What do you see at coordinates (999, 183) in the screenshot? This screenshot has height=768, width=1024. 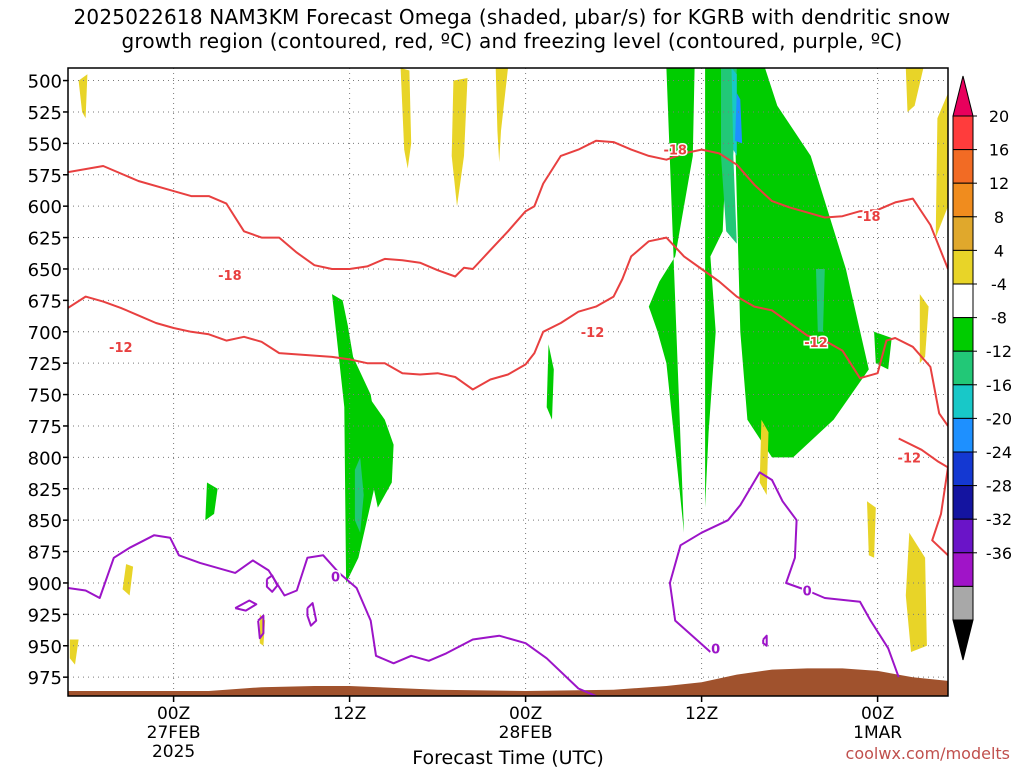 I see `colorbar-label: 12` at bounding box center [999, 183].